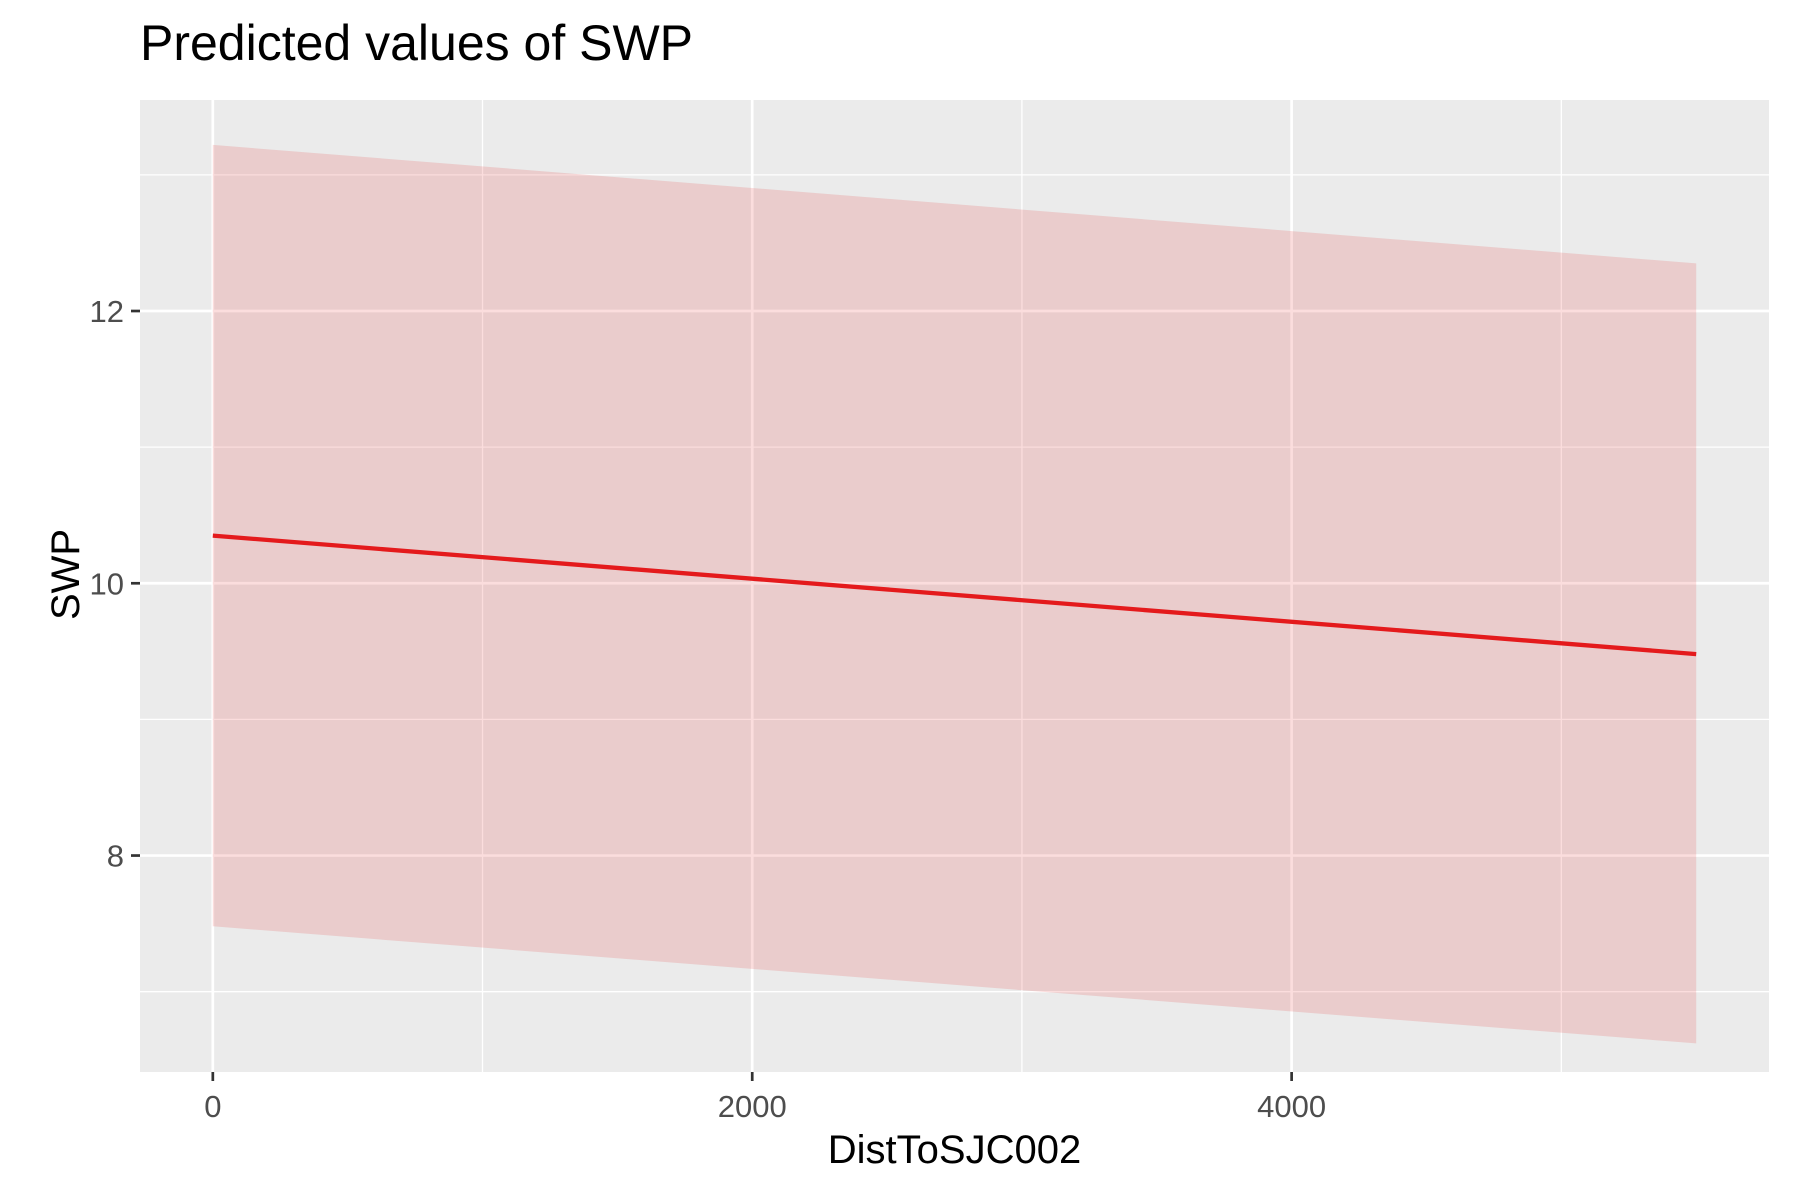 The width and height of the screenshot is (1800, 1200). What do you see at coordinates (115, 856) in the screenshot?
I see `y-tick-label: 8` at bounding box center [115, 856].